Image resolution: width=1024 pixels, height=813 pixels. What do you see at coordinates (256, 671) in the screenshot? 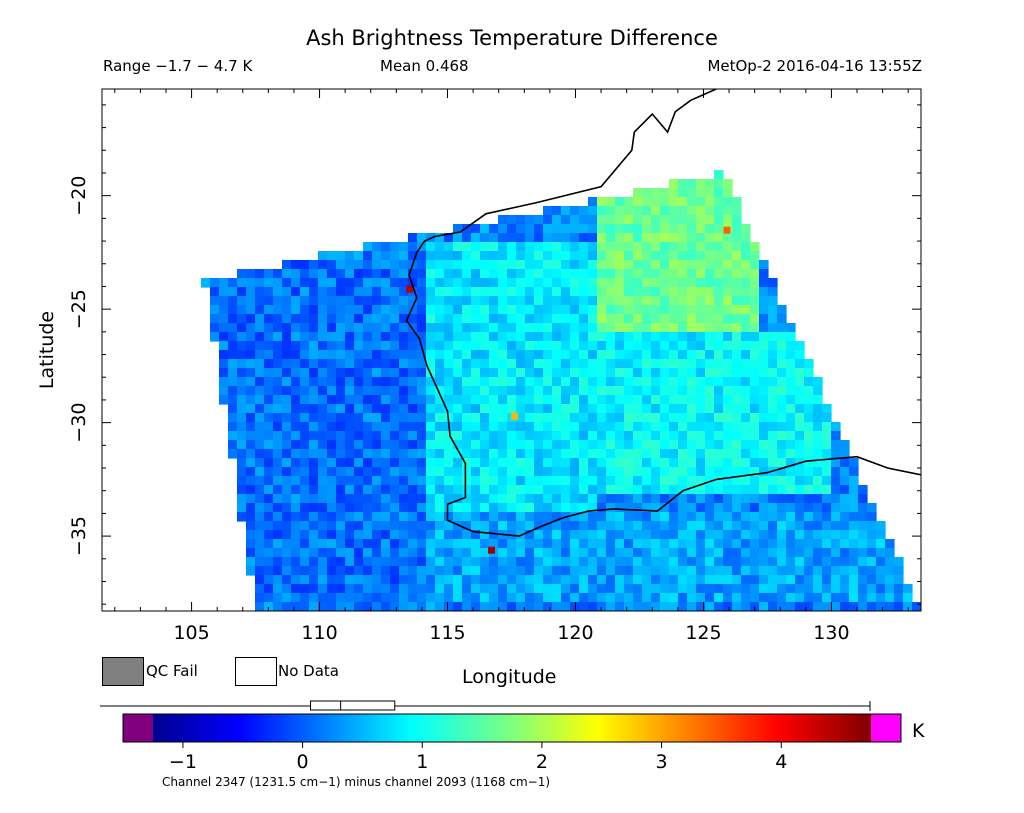
I see `no-data-swatch` at bounding box center [256, 671].